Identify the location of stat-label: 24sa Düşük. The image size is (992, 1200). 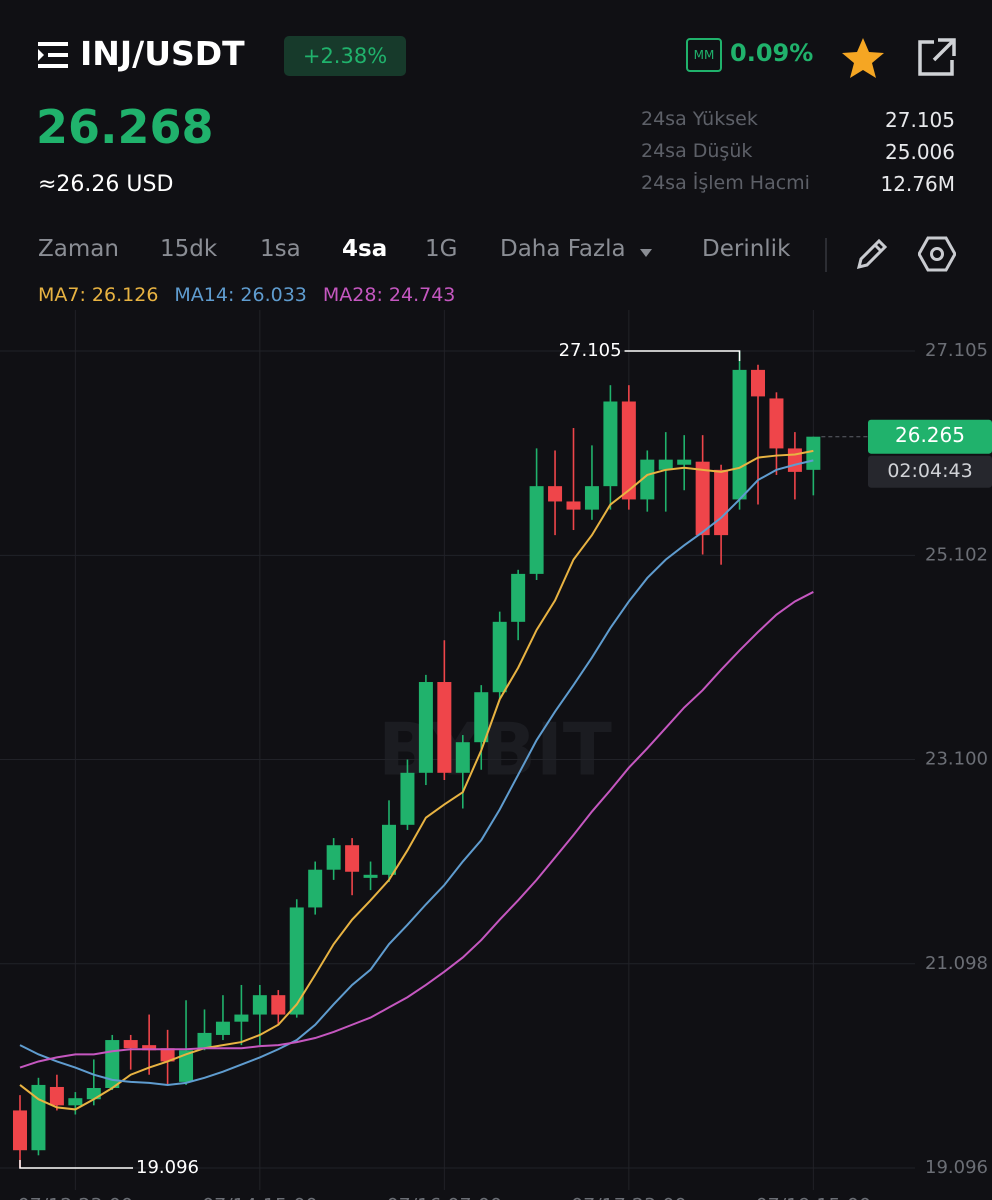
(697, 151).